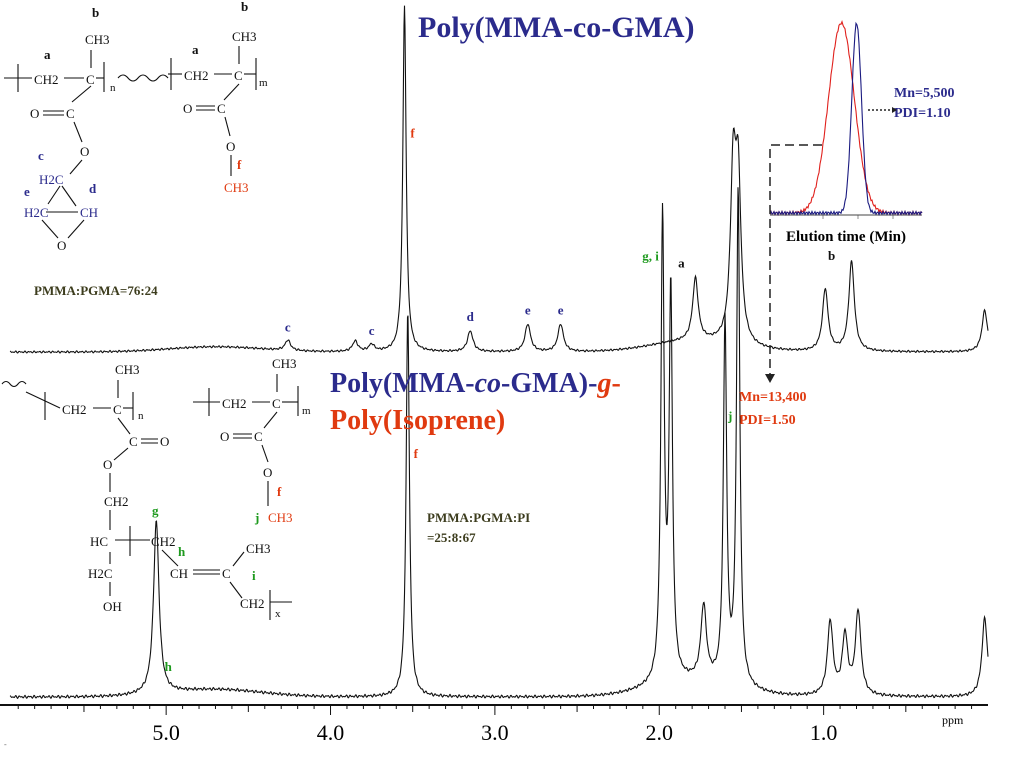  I want to click on peak-label: h, so click(169, 666).